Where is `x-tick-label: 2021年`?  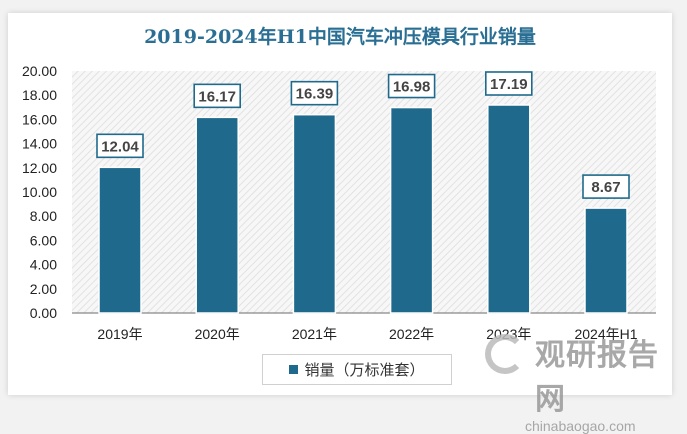 x-tick-label: 2021年 is located at coordinates (314, 334).